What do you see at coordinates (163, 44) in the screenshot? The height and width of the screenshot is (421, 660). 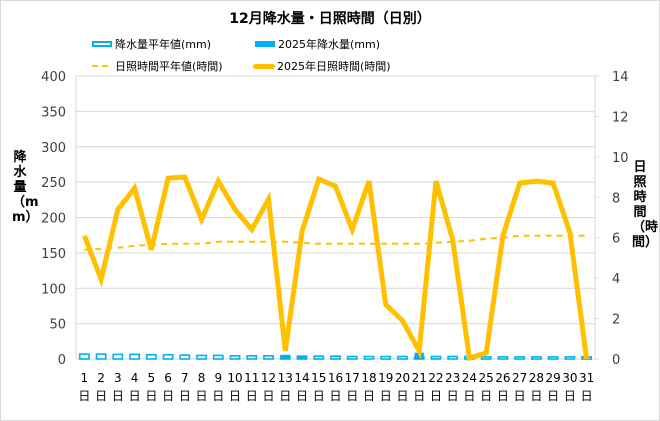 I see `legend-label: 降水量平年値(mm)` at bounding box center [163, 44].